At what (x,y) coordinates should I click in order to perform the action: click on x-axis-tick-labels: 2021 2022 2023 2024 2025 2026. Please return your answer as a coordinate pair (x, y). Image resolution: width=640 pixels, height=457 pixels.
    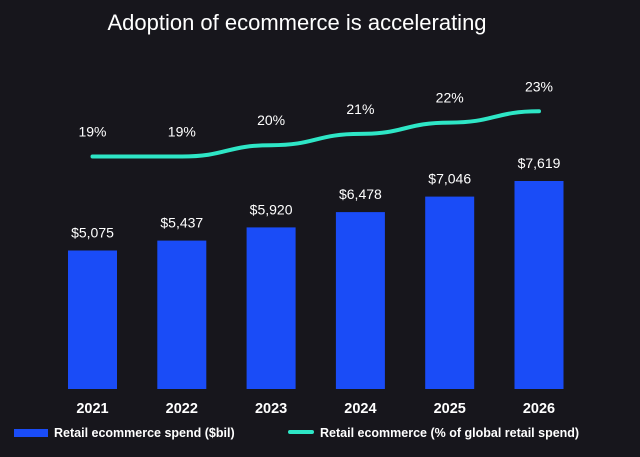
    Looking at the image, I should click on (315, 409).